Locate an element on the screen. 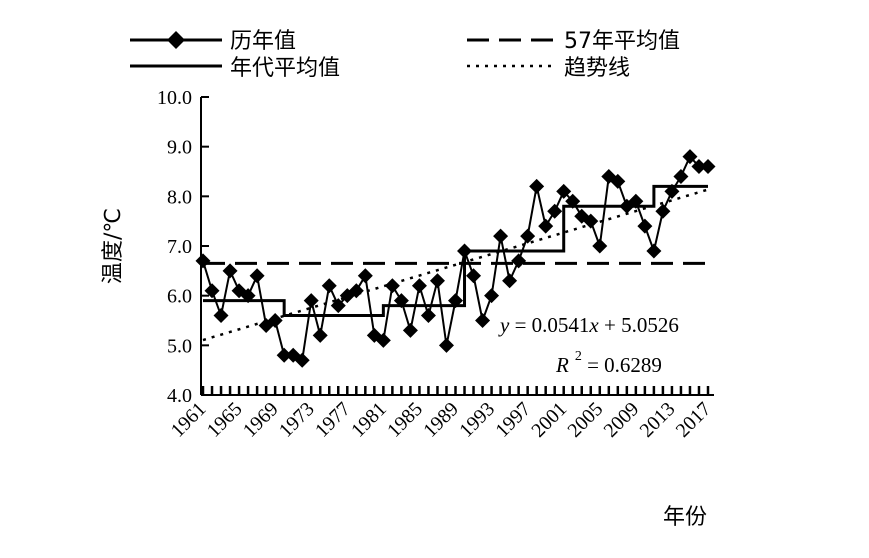  legend-label-decade-average: 年代平均值 is located at coordinates (285, 68).